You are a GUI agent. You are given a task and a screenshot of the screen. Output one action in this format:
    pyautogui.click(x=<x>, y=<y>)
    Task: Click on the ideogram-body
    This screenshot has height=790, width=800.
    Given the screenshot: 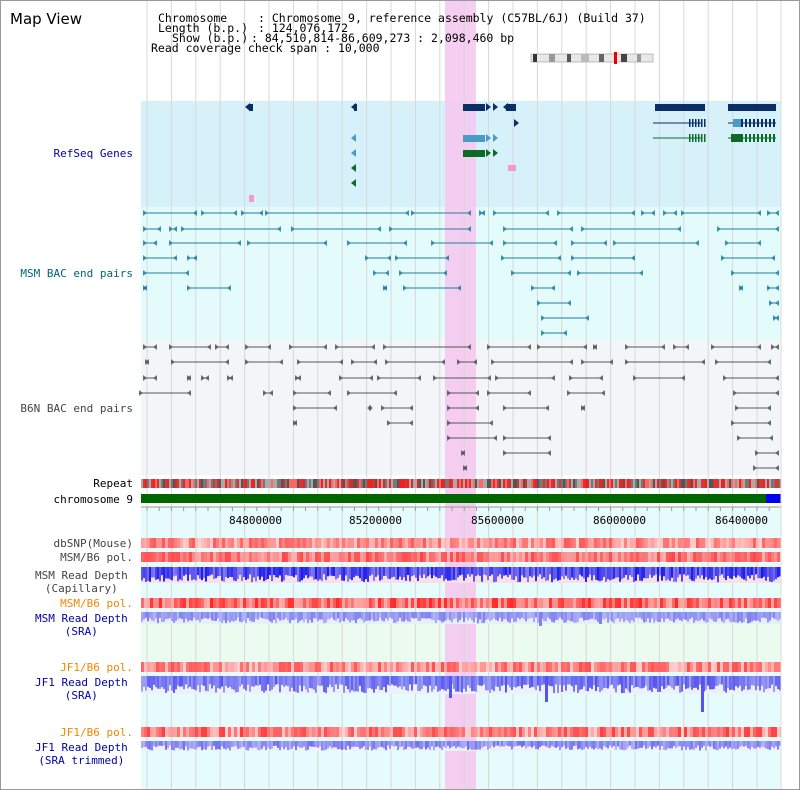 What is the action you would take?
    pyautogui.click(x=592, y=58)
    